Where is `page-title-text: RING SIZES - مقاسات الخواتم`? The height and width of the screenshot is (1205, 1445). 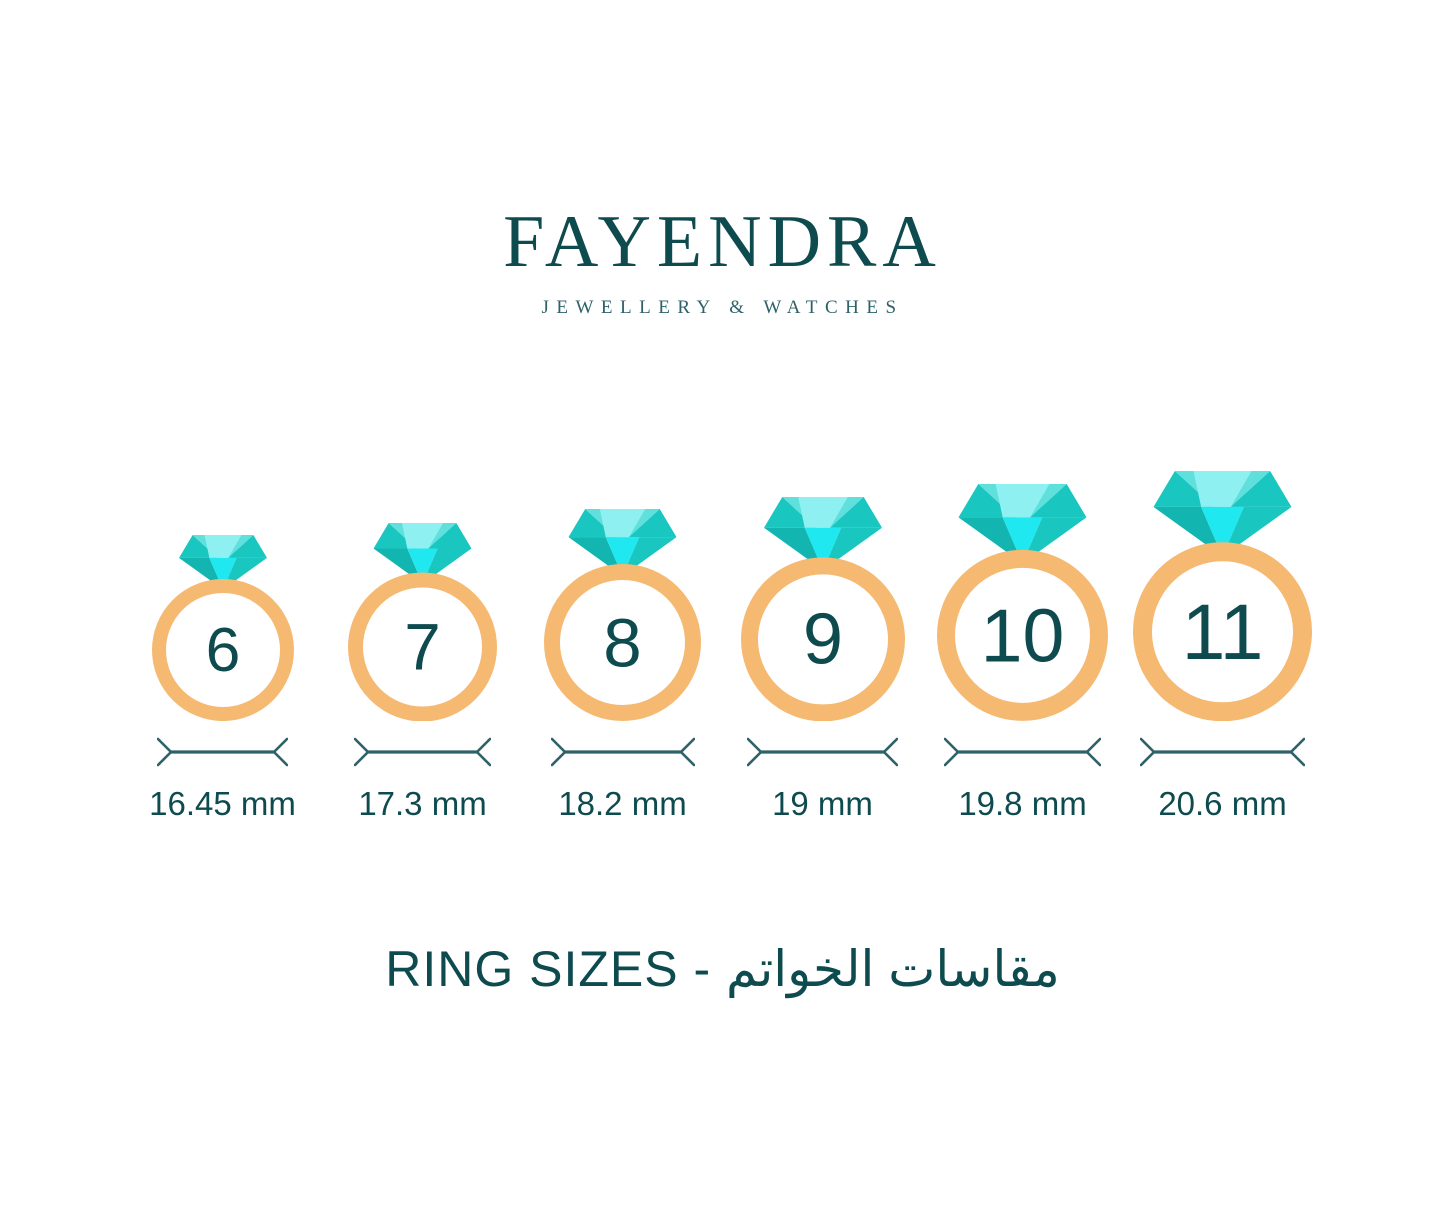 page-title-text: RING SIZES - مقاسات الخواتم is located at coordinates (722, 969).